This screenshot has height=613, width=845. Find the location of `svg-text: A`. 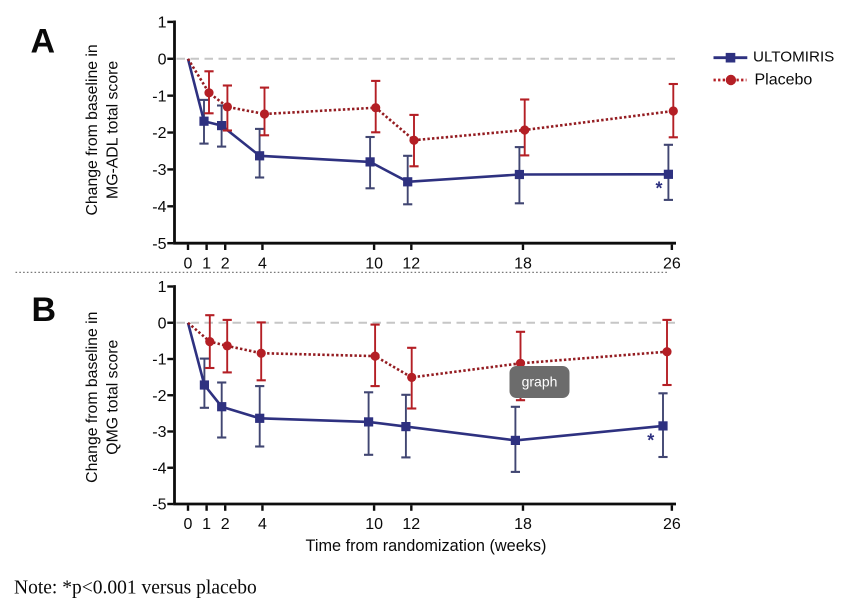

svg-text: A is located at coordinates (43, 42).